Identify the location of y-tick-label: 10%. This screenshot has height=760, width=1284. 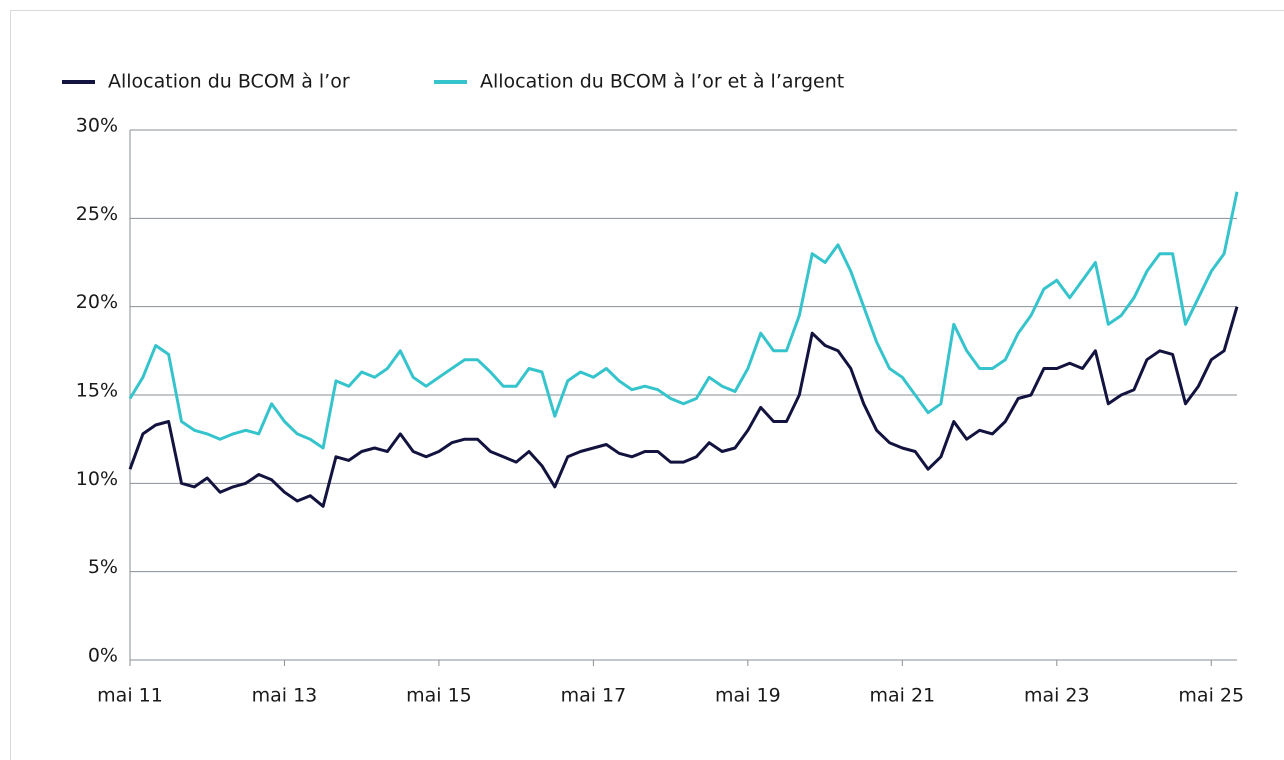
(97, 479).